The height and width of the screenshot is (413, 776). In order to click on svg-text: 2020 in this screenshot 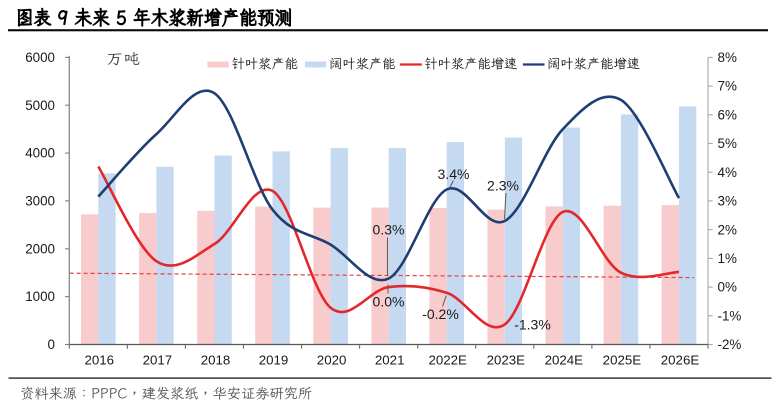, I will do `click(332, 360)`.